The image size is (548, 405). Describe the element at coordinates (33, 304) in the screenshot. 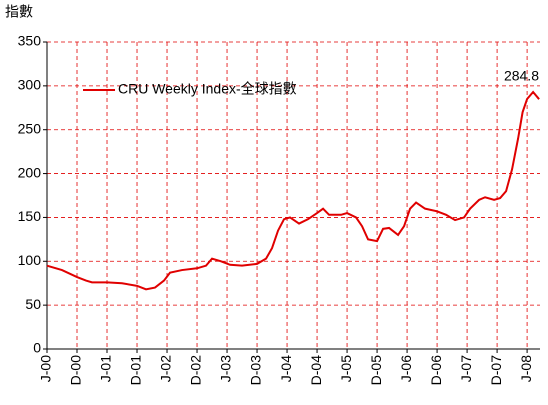

I see `y-tick-label: 50` at that location.